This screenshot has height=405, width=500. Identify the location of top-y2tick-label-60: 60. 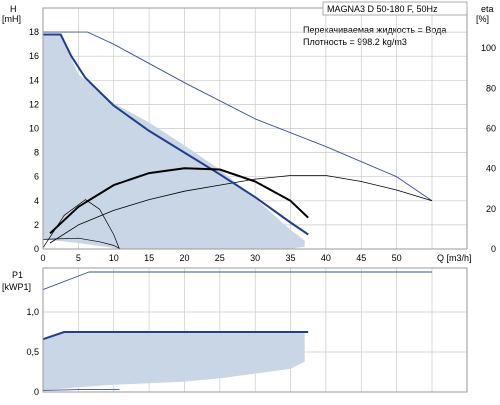
(491, 129).